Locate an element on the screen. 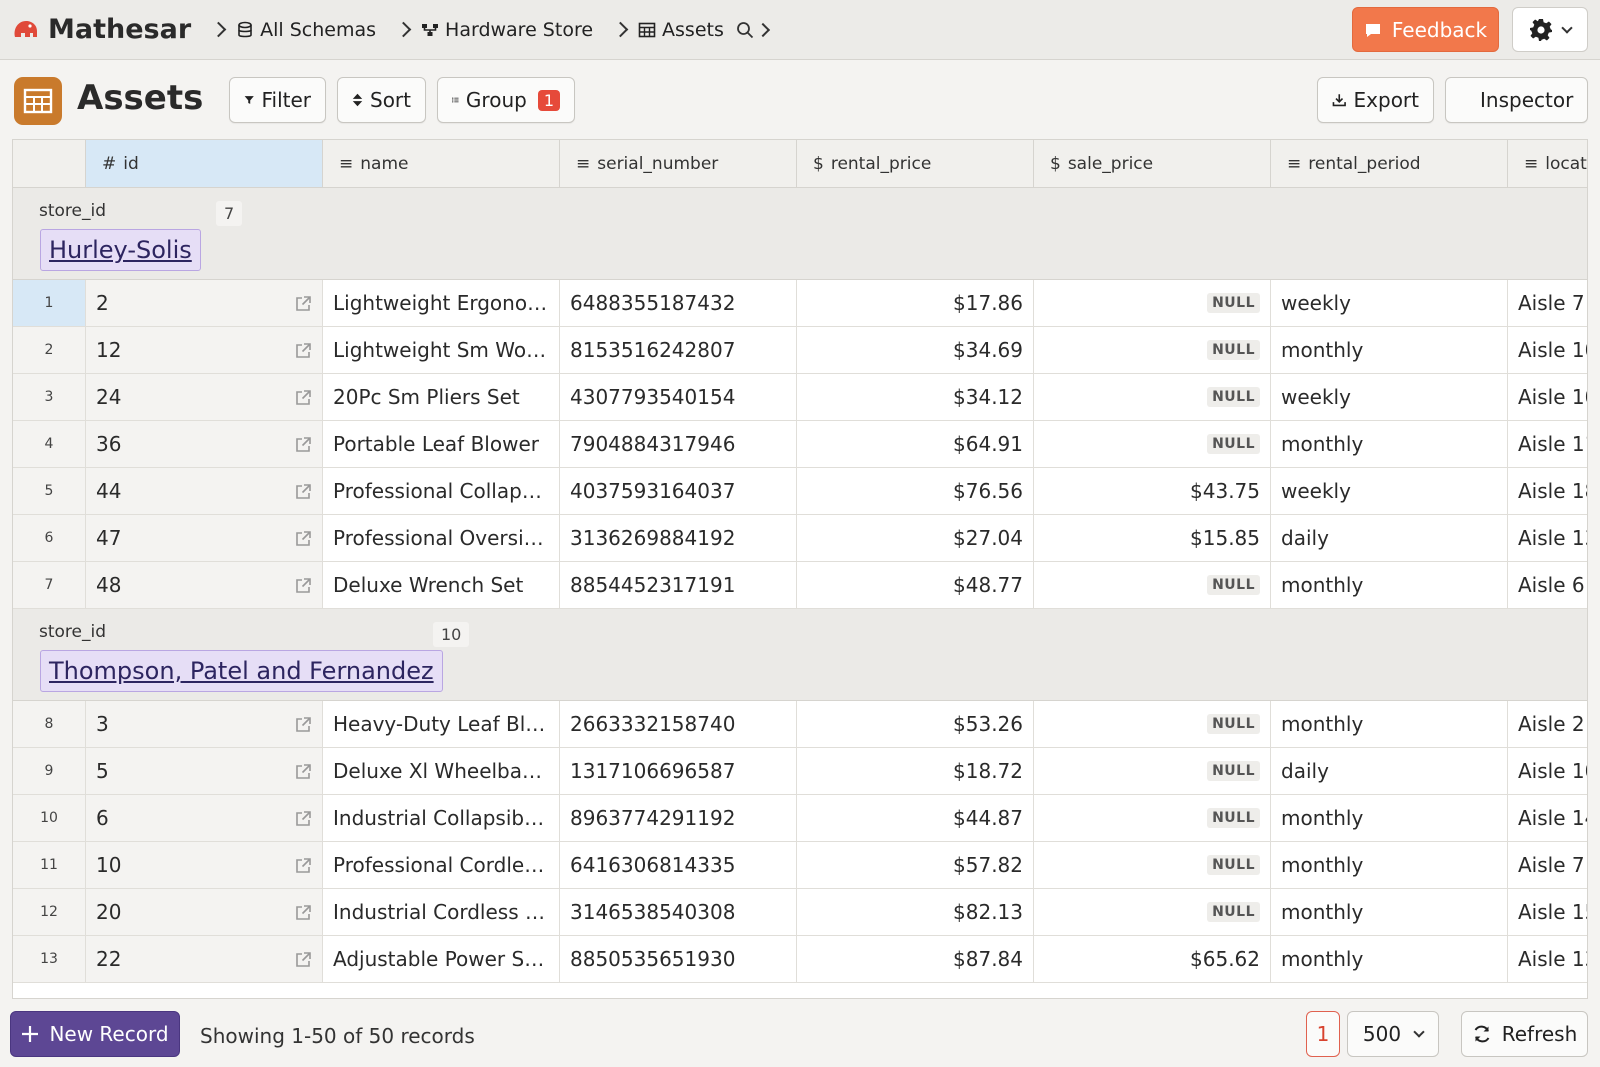 This screenshot has height=1067, width=1600. row-number-cell: 10 is located at coordinates (49, 818).